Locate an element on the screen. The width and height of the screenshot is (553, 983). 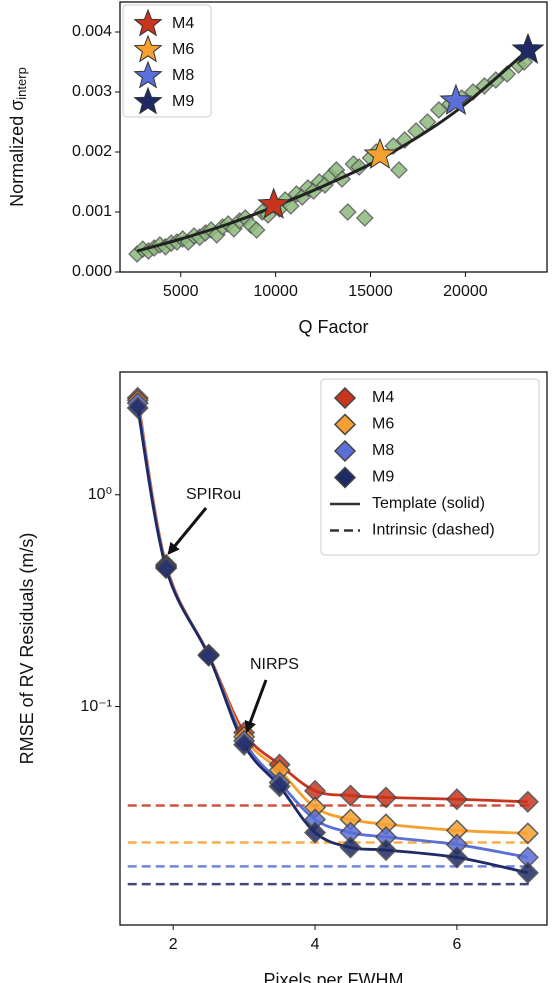
legend-label: Intrinsic (dashed) is located at coordinates (433, 530).